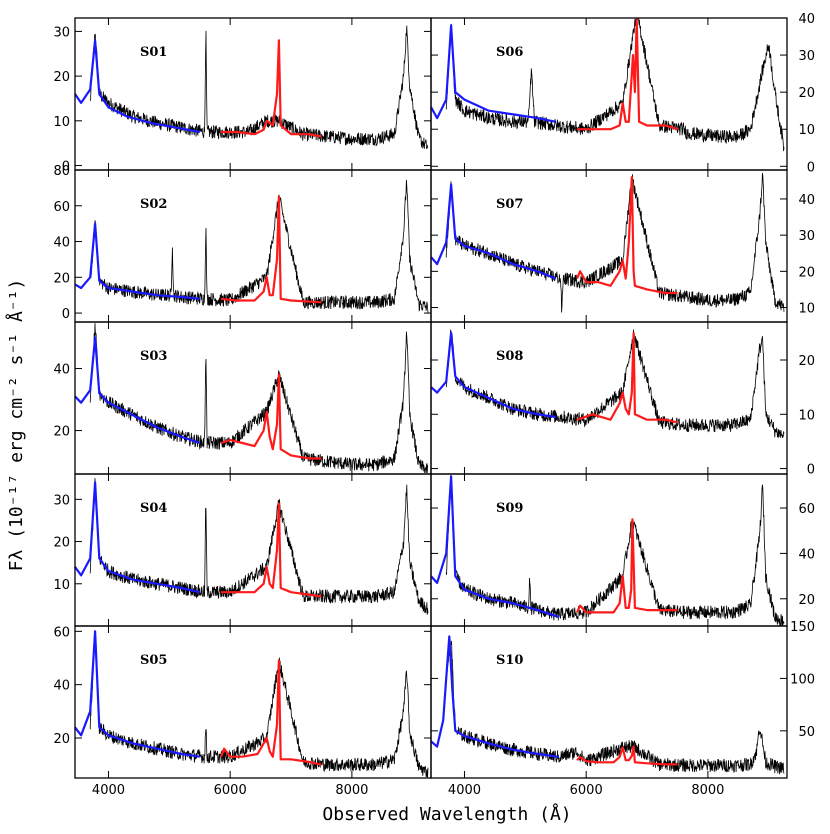 The height and width of the screenshot is (834, 830). I want to click on panel-s04: S04 10 20 30, so click(242, 550).